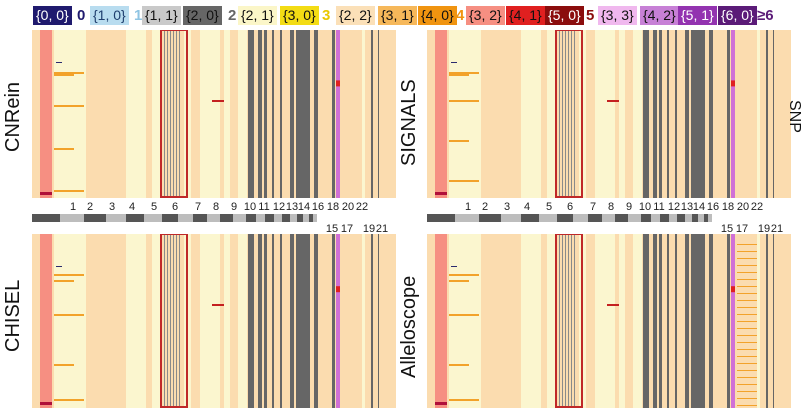  Describe the element at coordinates (13, 315) in the screenshot. I see `panel-title-chisel: CHISEL` at that location.